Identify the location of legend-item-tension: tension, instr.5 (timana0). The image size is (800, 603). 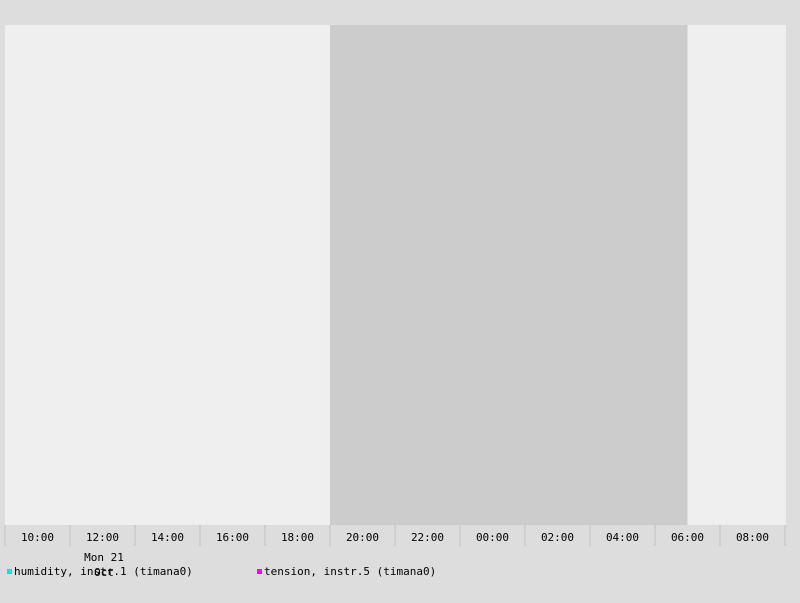
(346, 572).